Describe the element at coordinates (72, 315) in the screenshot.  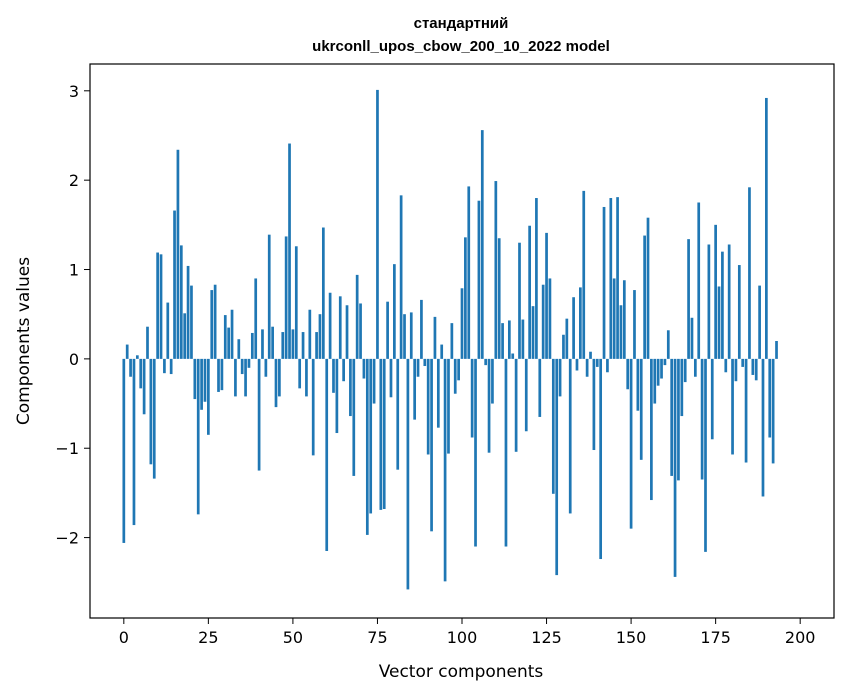
I see `y-axis-ticks: −2 −1 0 1 2 3` at that location.